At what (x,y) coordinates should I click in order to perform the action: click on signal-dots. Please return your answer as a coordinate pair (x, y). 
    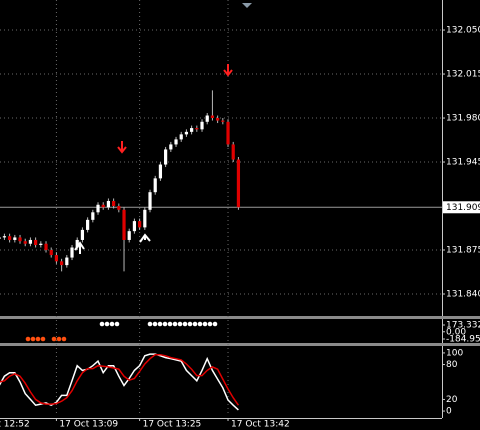
    Looking at the image, I should click on (121, 331).